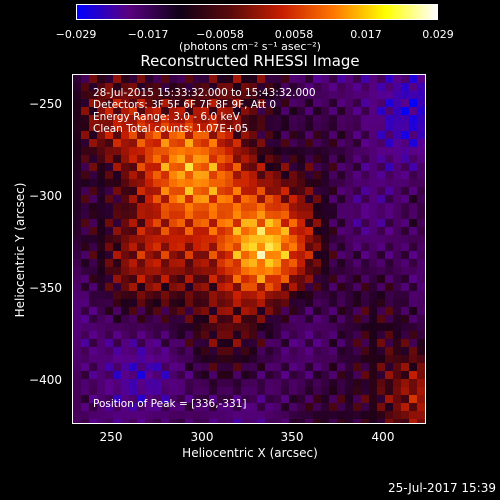  I want to click on info-energy-range: Energy Range: 3.0 - 6.0 keV, so click(166, 117).